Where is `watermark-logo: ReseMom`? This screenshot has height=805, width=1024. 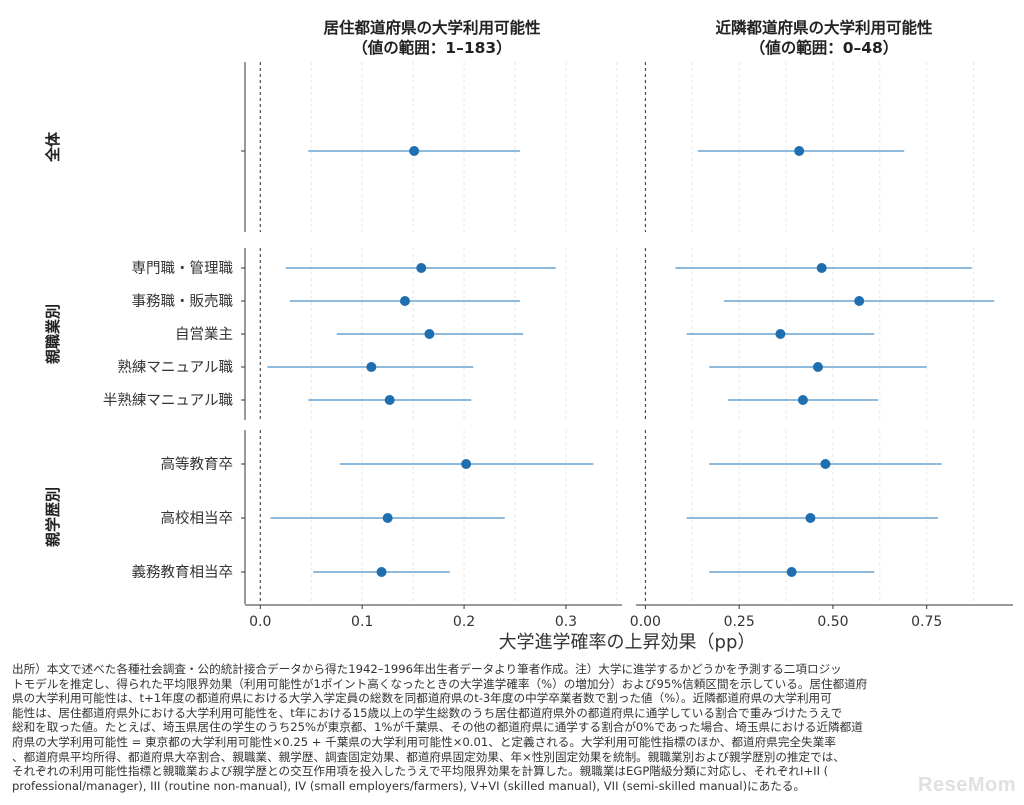
watermark-logo: ReseMom is located at coordinates (967, 785).